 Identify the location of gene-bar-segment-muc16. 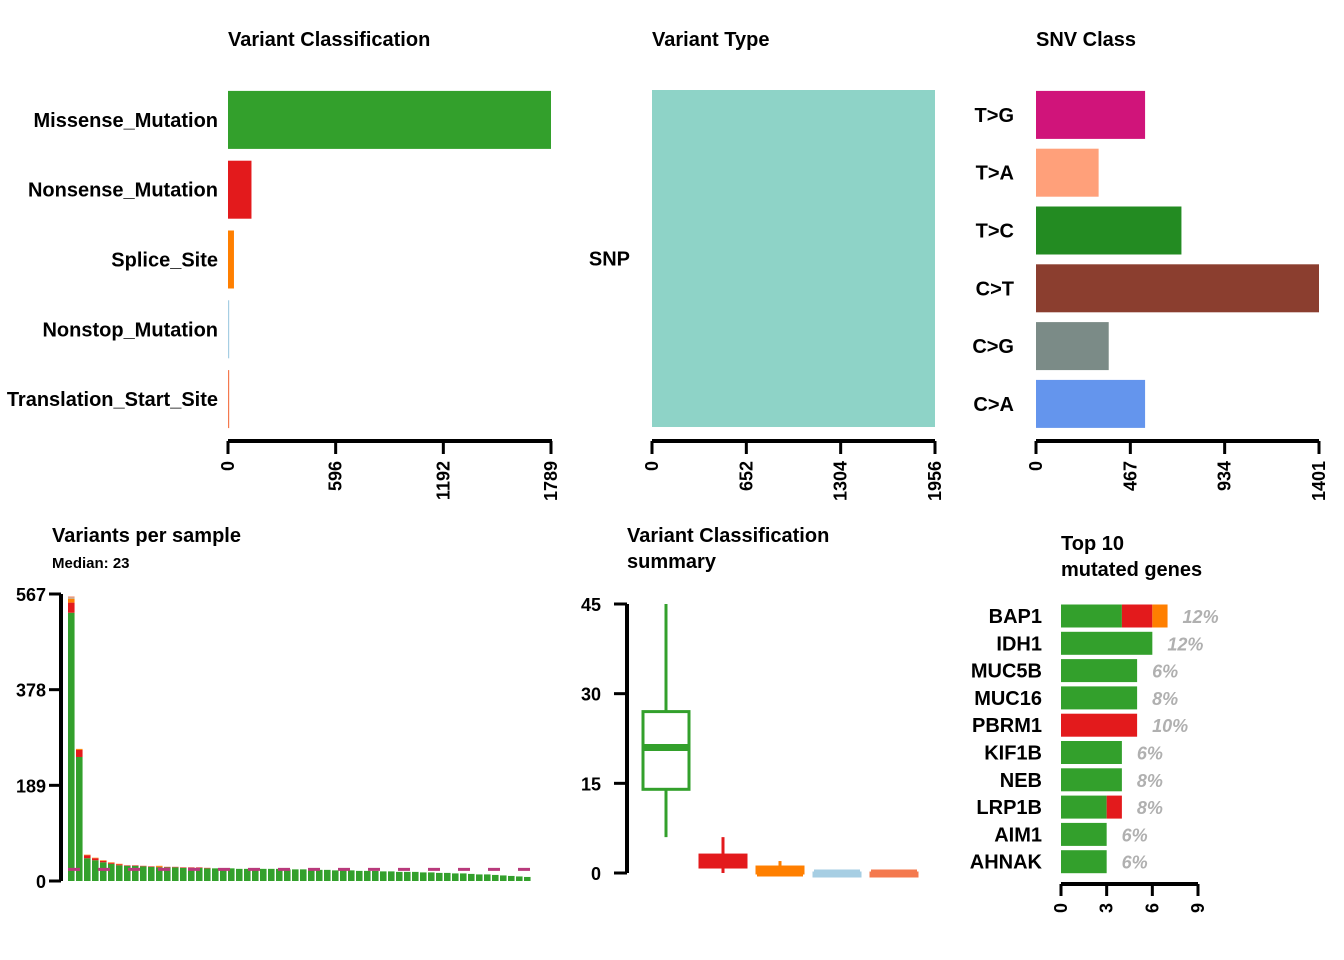
(1099, 698).